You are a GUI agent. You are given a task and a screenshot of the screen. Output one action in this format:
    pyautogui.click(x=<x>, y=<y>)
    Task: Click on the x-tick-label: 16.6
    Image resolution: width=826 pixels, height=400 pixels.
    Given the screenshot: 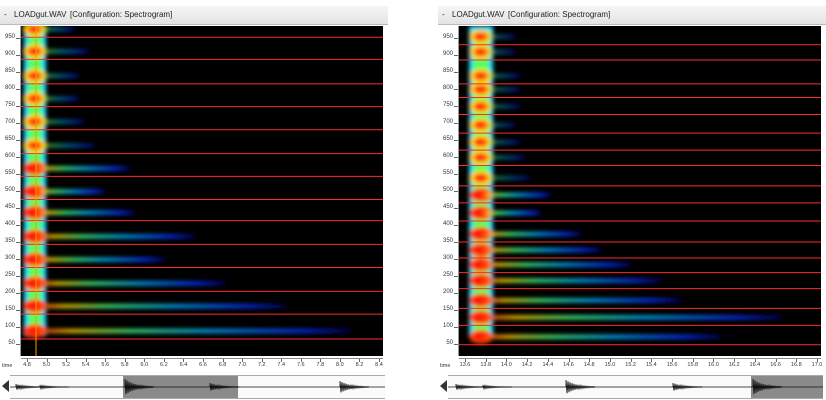 What is the action you would take?
    pyautogui.click(x=775, y=365)
    